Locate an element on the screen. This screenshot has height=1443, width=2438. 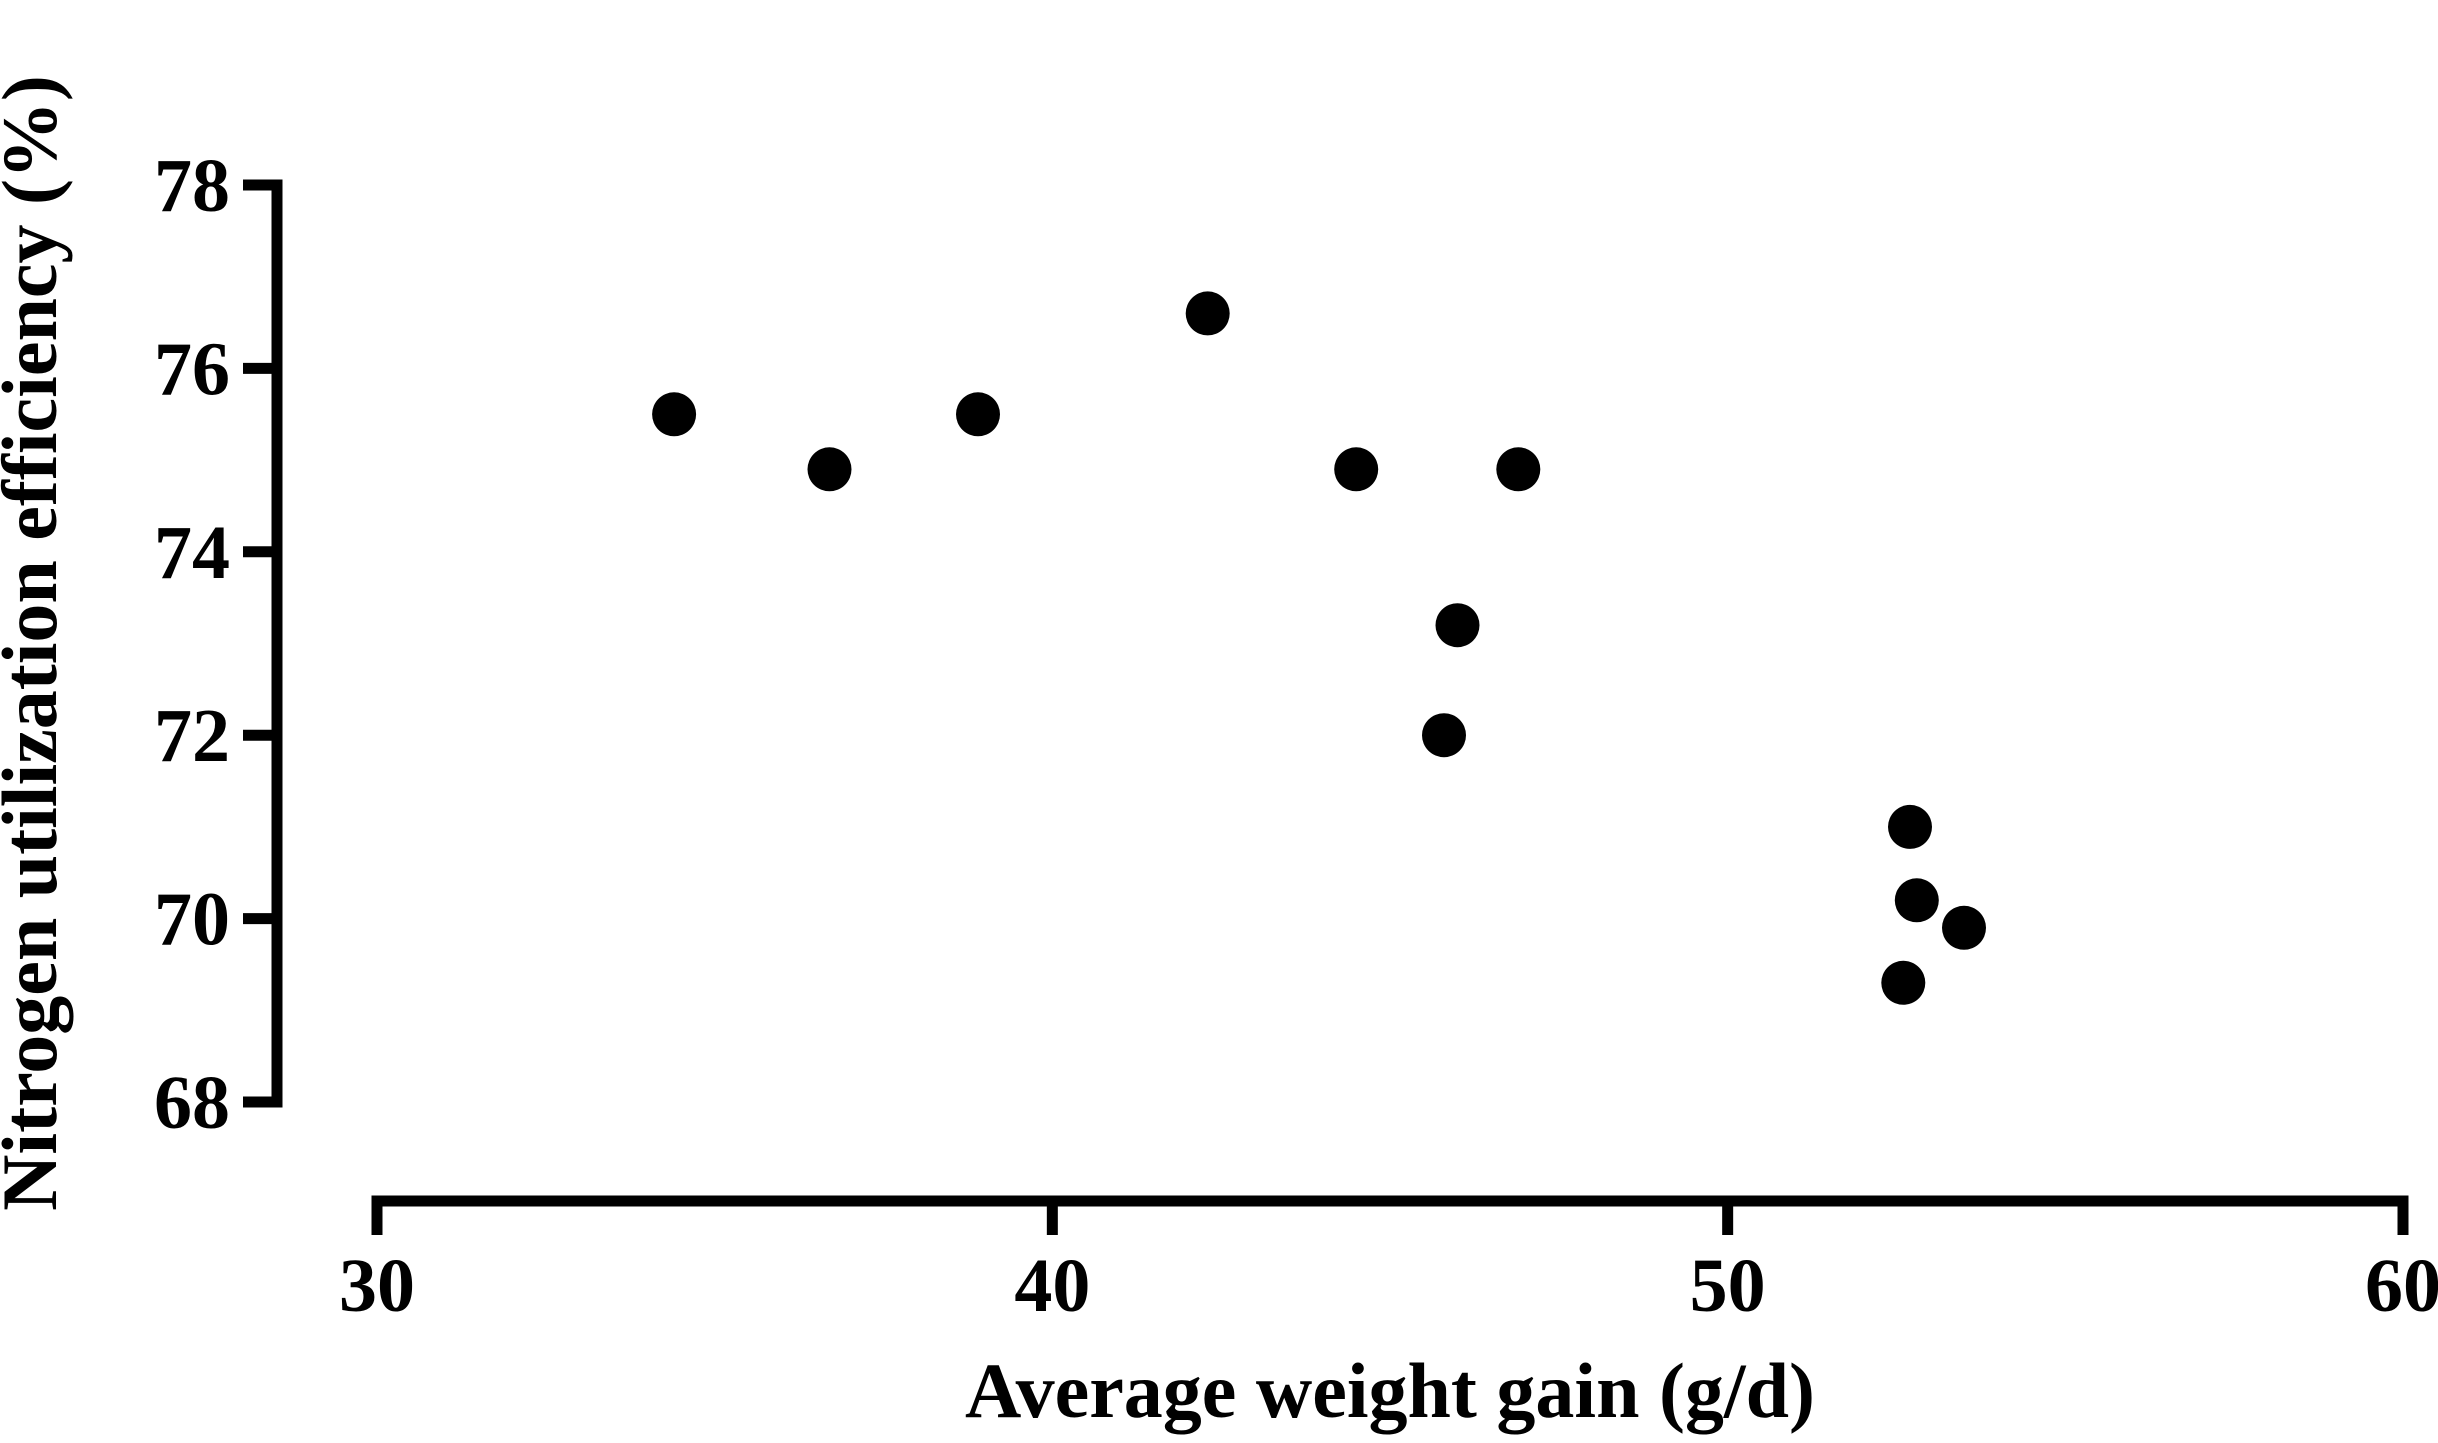
y-axis-tick-label: 76 is located at coordinates (192, 369).